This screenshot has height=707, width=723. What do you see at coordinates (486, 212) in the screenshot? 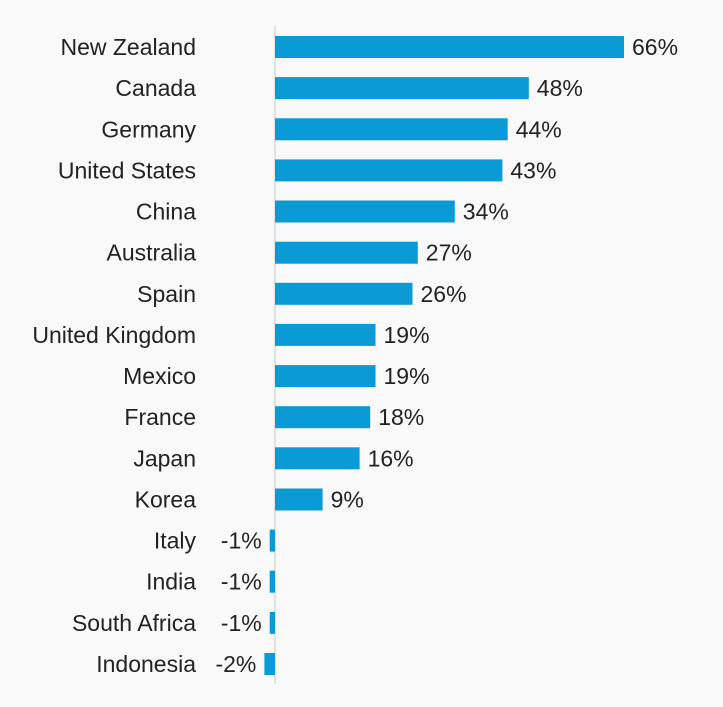
I see `value-label: 34%` at bounding box center [486, 212].